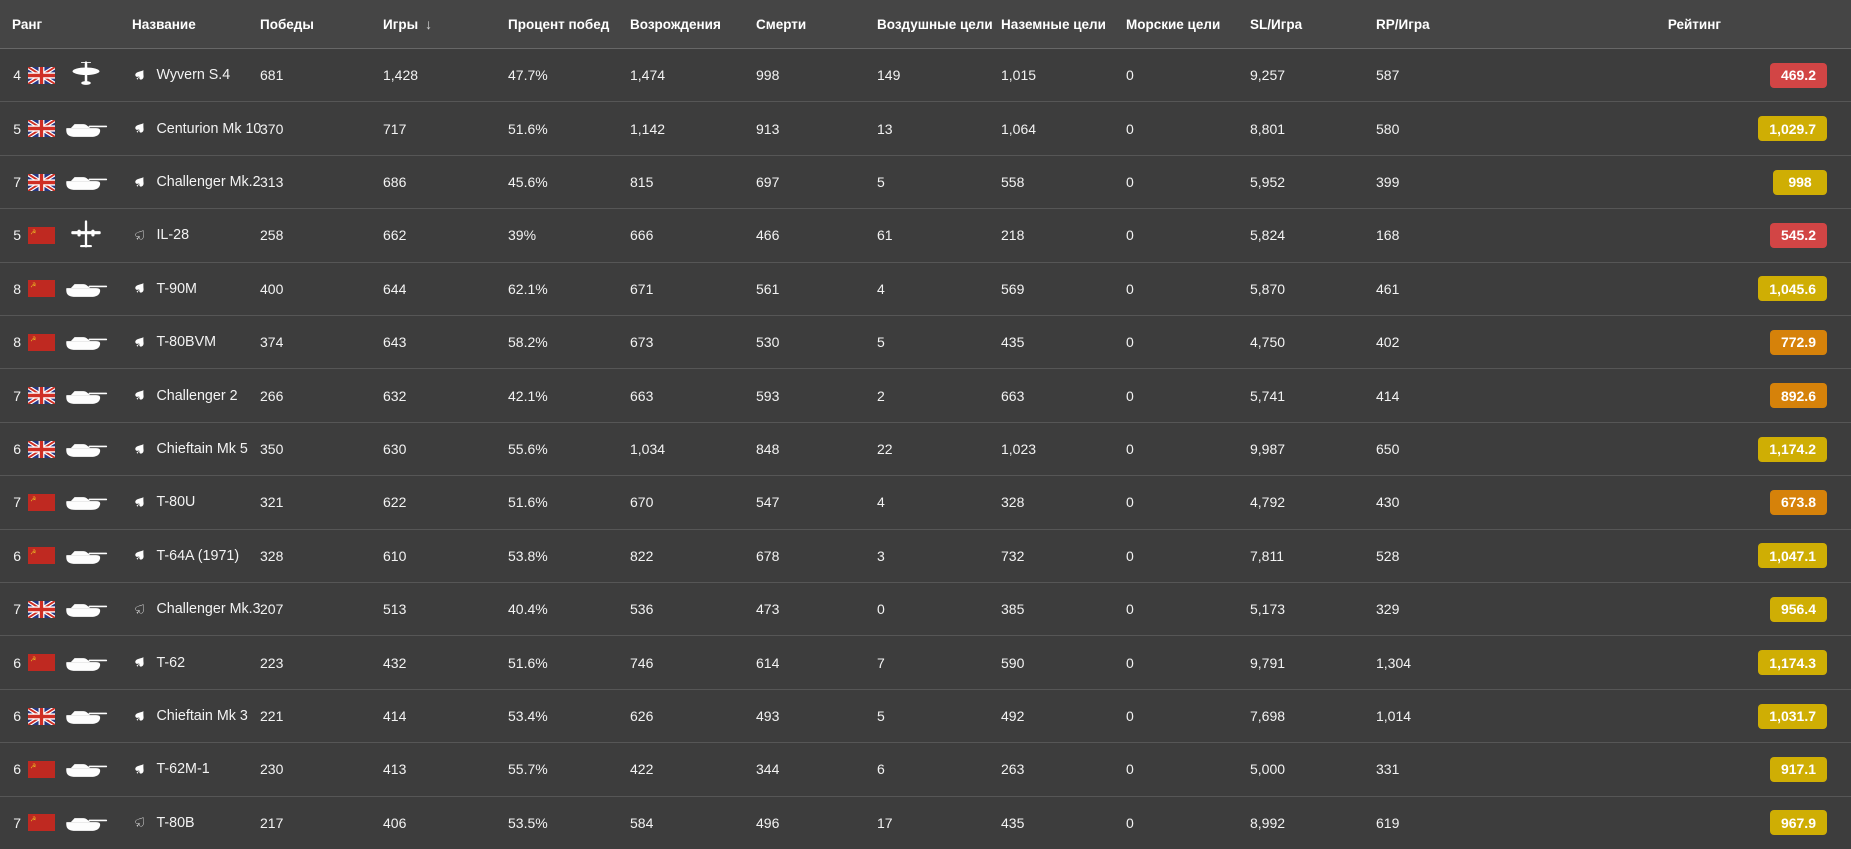  Describe the element at coordinates (1268, 609) in the screenshot. I see `sl-per-game-value: 5,173` at that location.